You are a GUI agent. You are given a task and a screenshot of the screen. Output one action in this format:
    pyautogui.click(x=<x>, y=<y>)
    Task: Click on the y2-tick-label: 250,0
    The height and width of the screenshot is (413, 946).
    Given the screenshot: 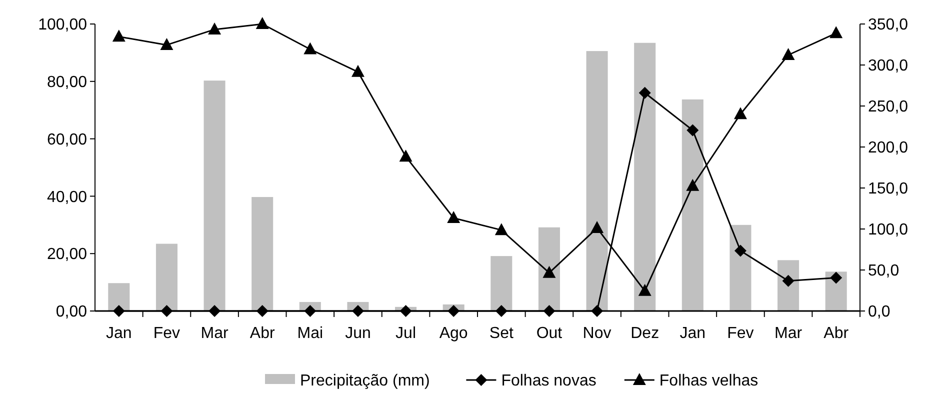 What is the action you would take?
    pyautogui.click(x=888, y=107)
    